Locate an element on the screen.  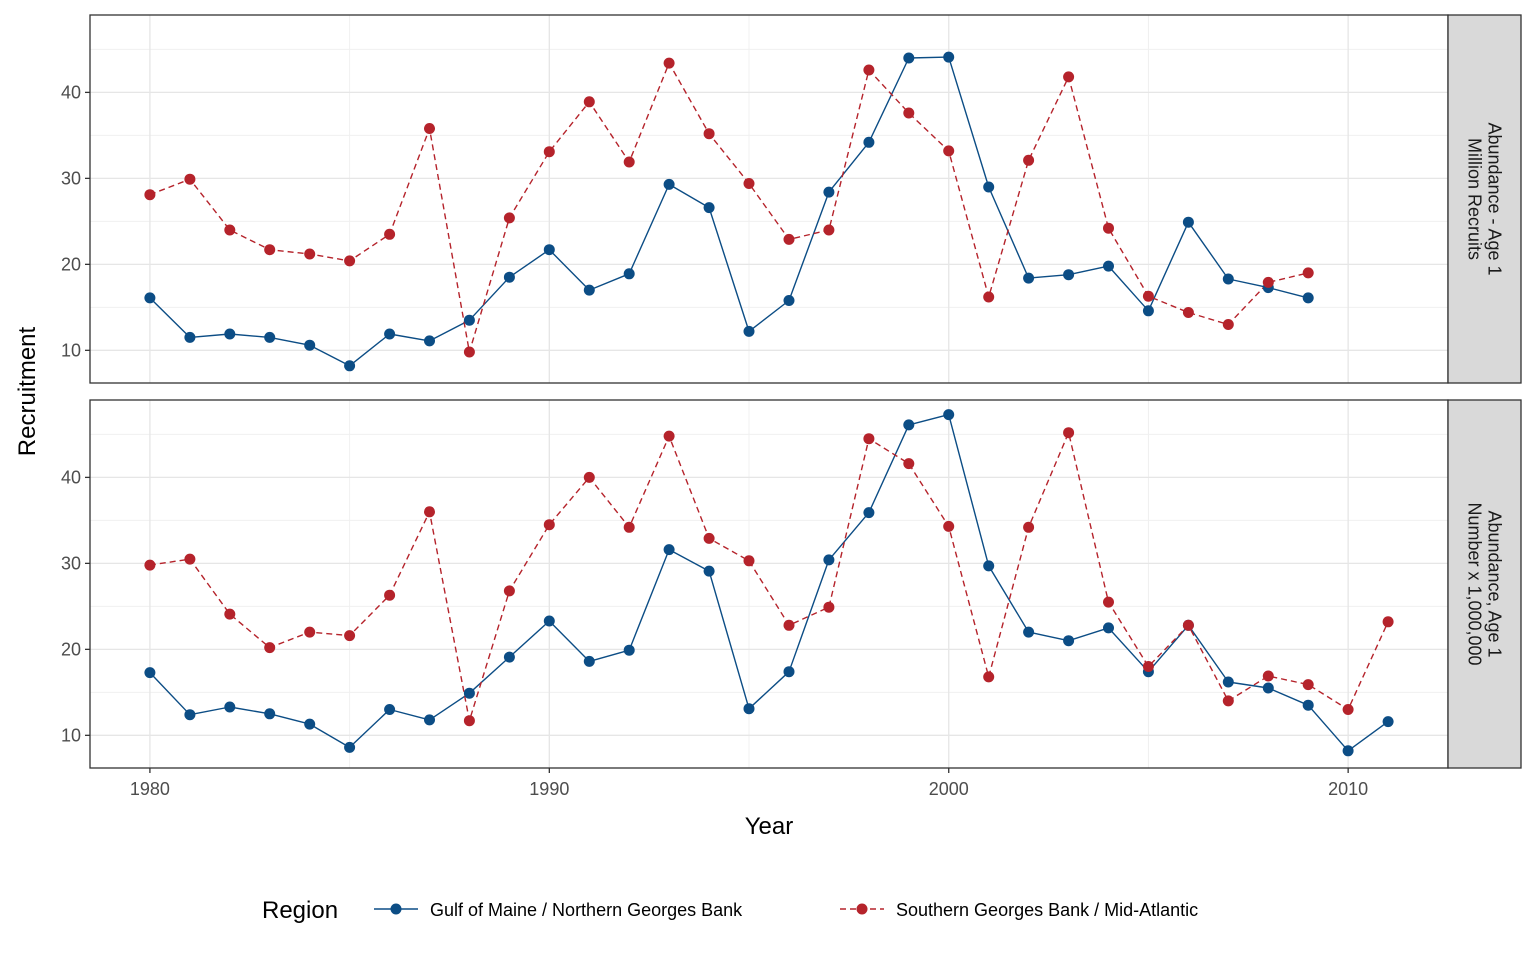
legend-title: Region is located at coordinates (300, 910).